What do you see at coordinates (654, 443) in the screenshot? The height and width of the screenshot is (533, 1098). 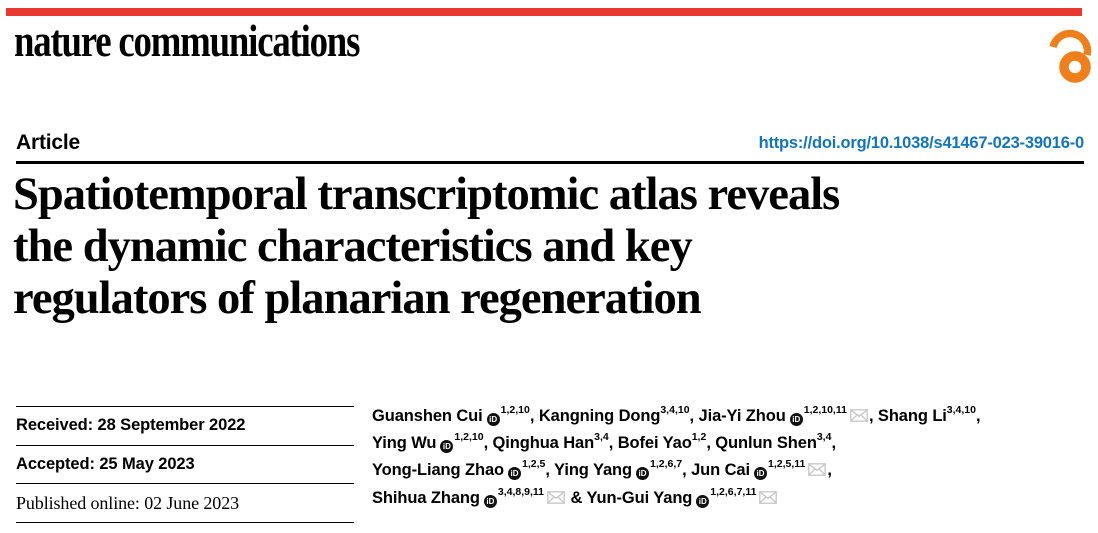 I see `author-name: Bofei Yao` at bounding box center [654, 443].